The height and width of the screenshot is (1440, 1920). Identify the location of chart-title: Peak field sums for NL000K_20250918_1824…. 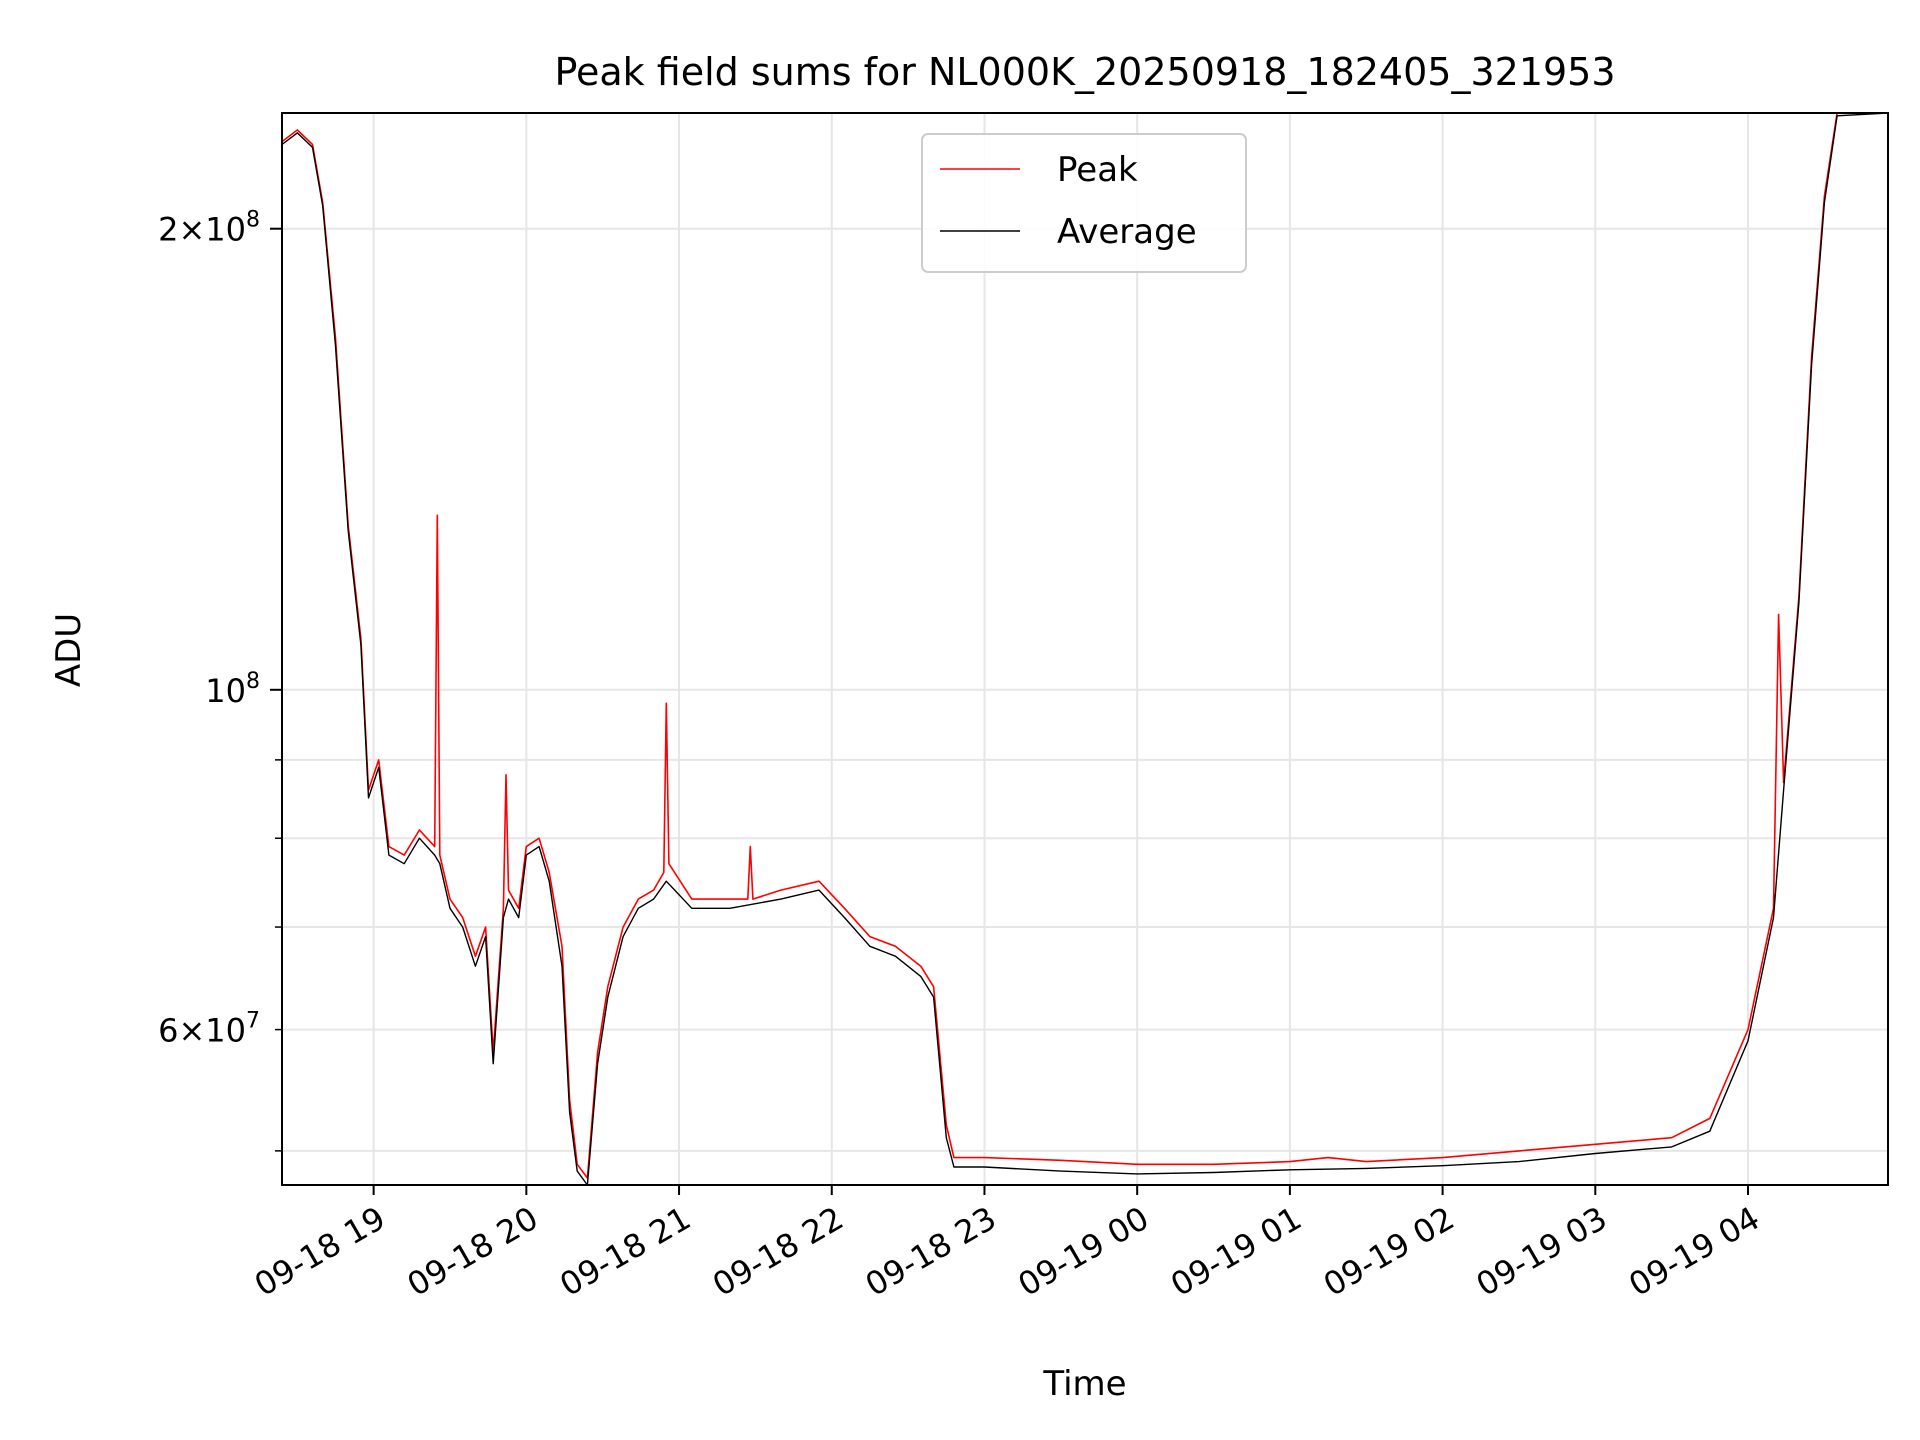
(1084, 72).